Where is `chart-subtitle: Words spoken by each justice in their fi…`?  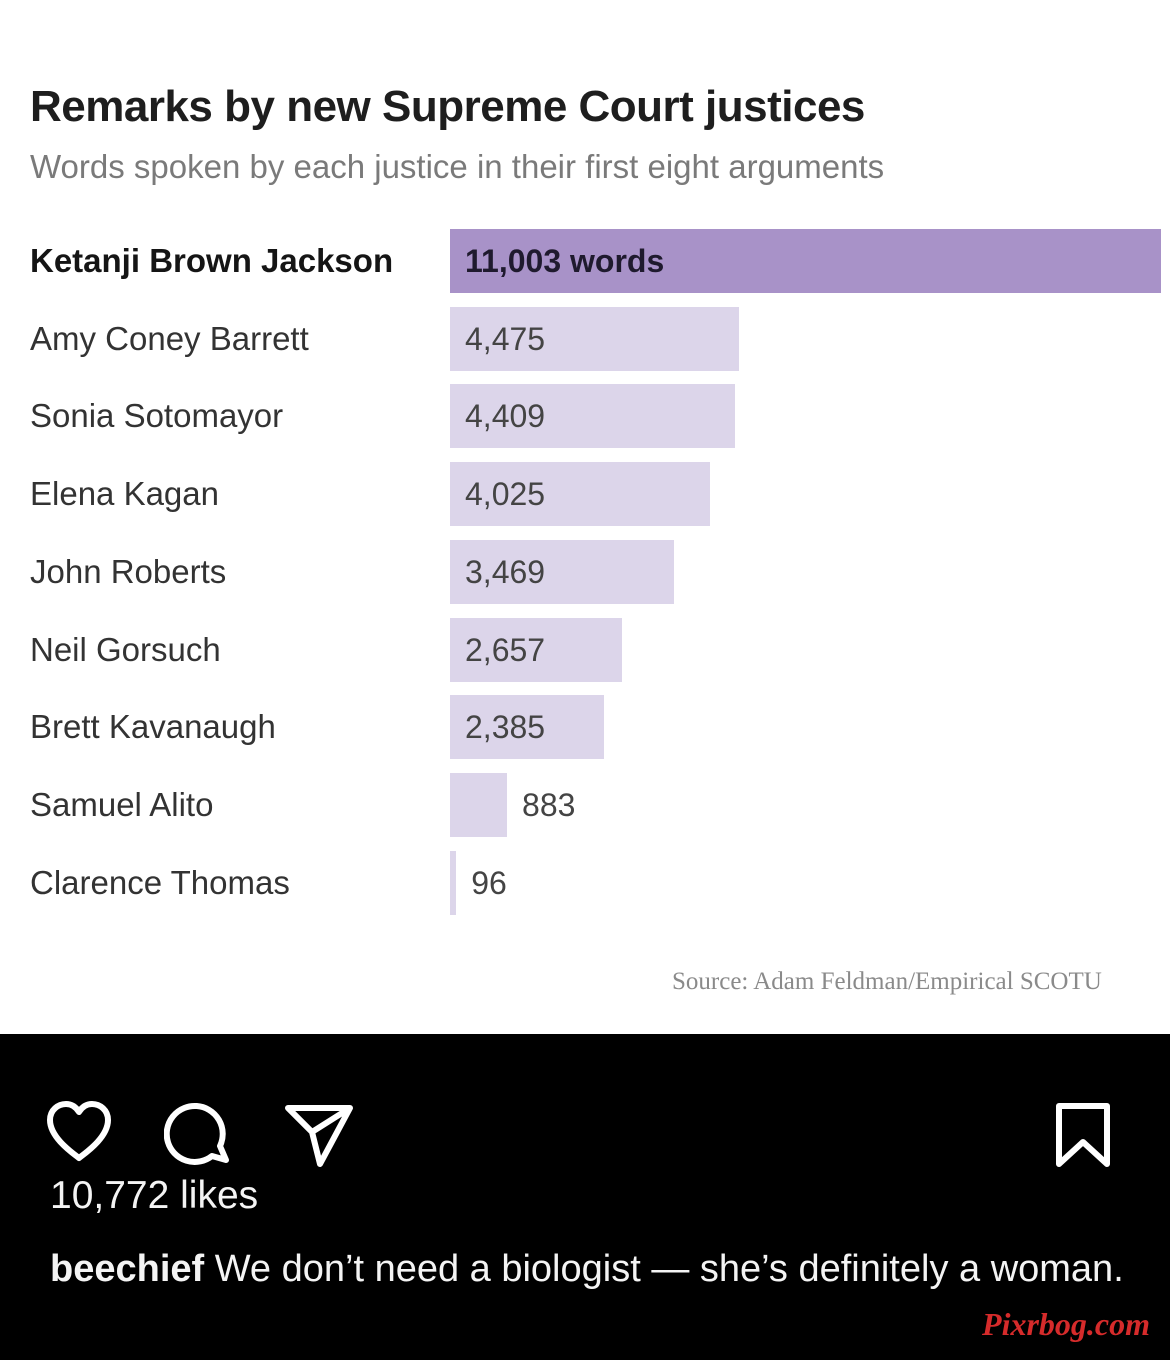 chart-subtitle: Words spoken by each justice in their fi… is located at coordinates (457, 166).